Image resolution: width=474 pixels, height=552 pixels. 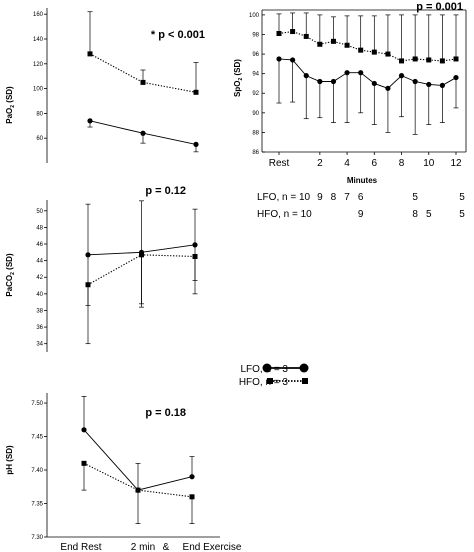 What do you see at coordinates (80, 547) in the screenshot?
I see `ph-x-tick-label: End Rest` at bounding box center [80, 547].